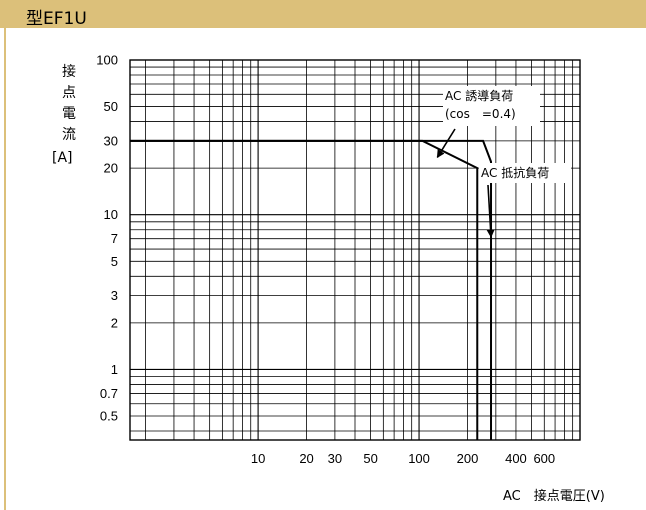 This screenshot has height=510, width=646. What do you see at coordinates (419, 458) in the screenshot?
I see `x-tick-label: 100` at bounding box center [419, 458].